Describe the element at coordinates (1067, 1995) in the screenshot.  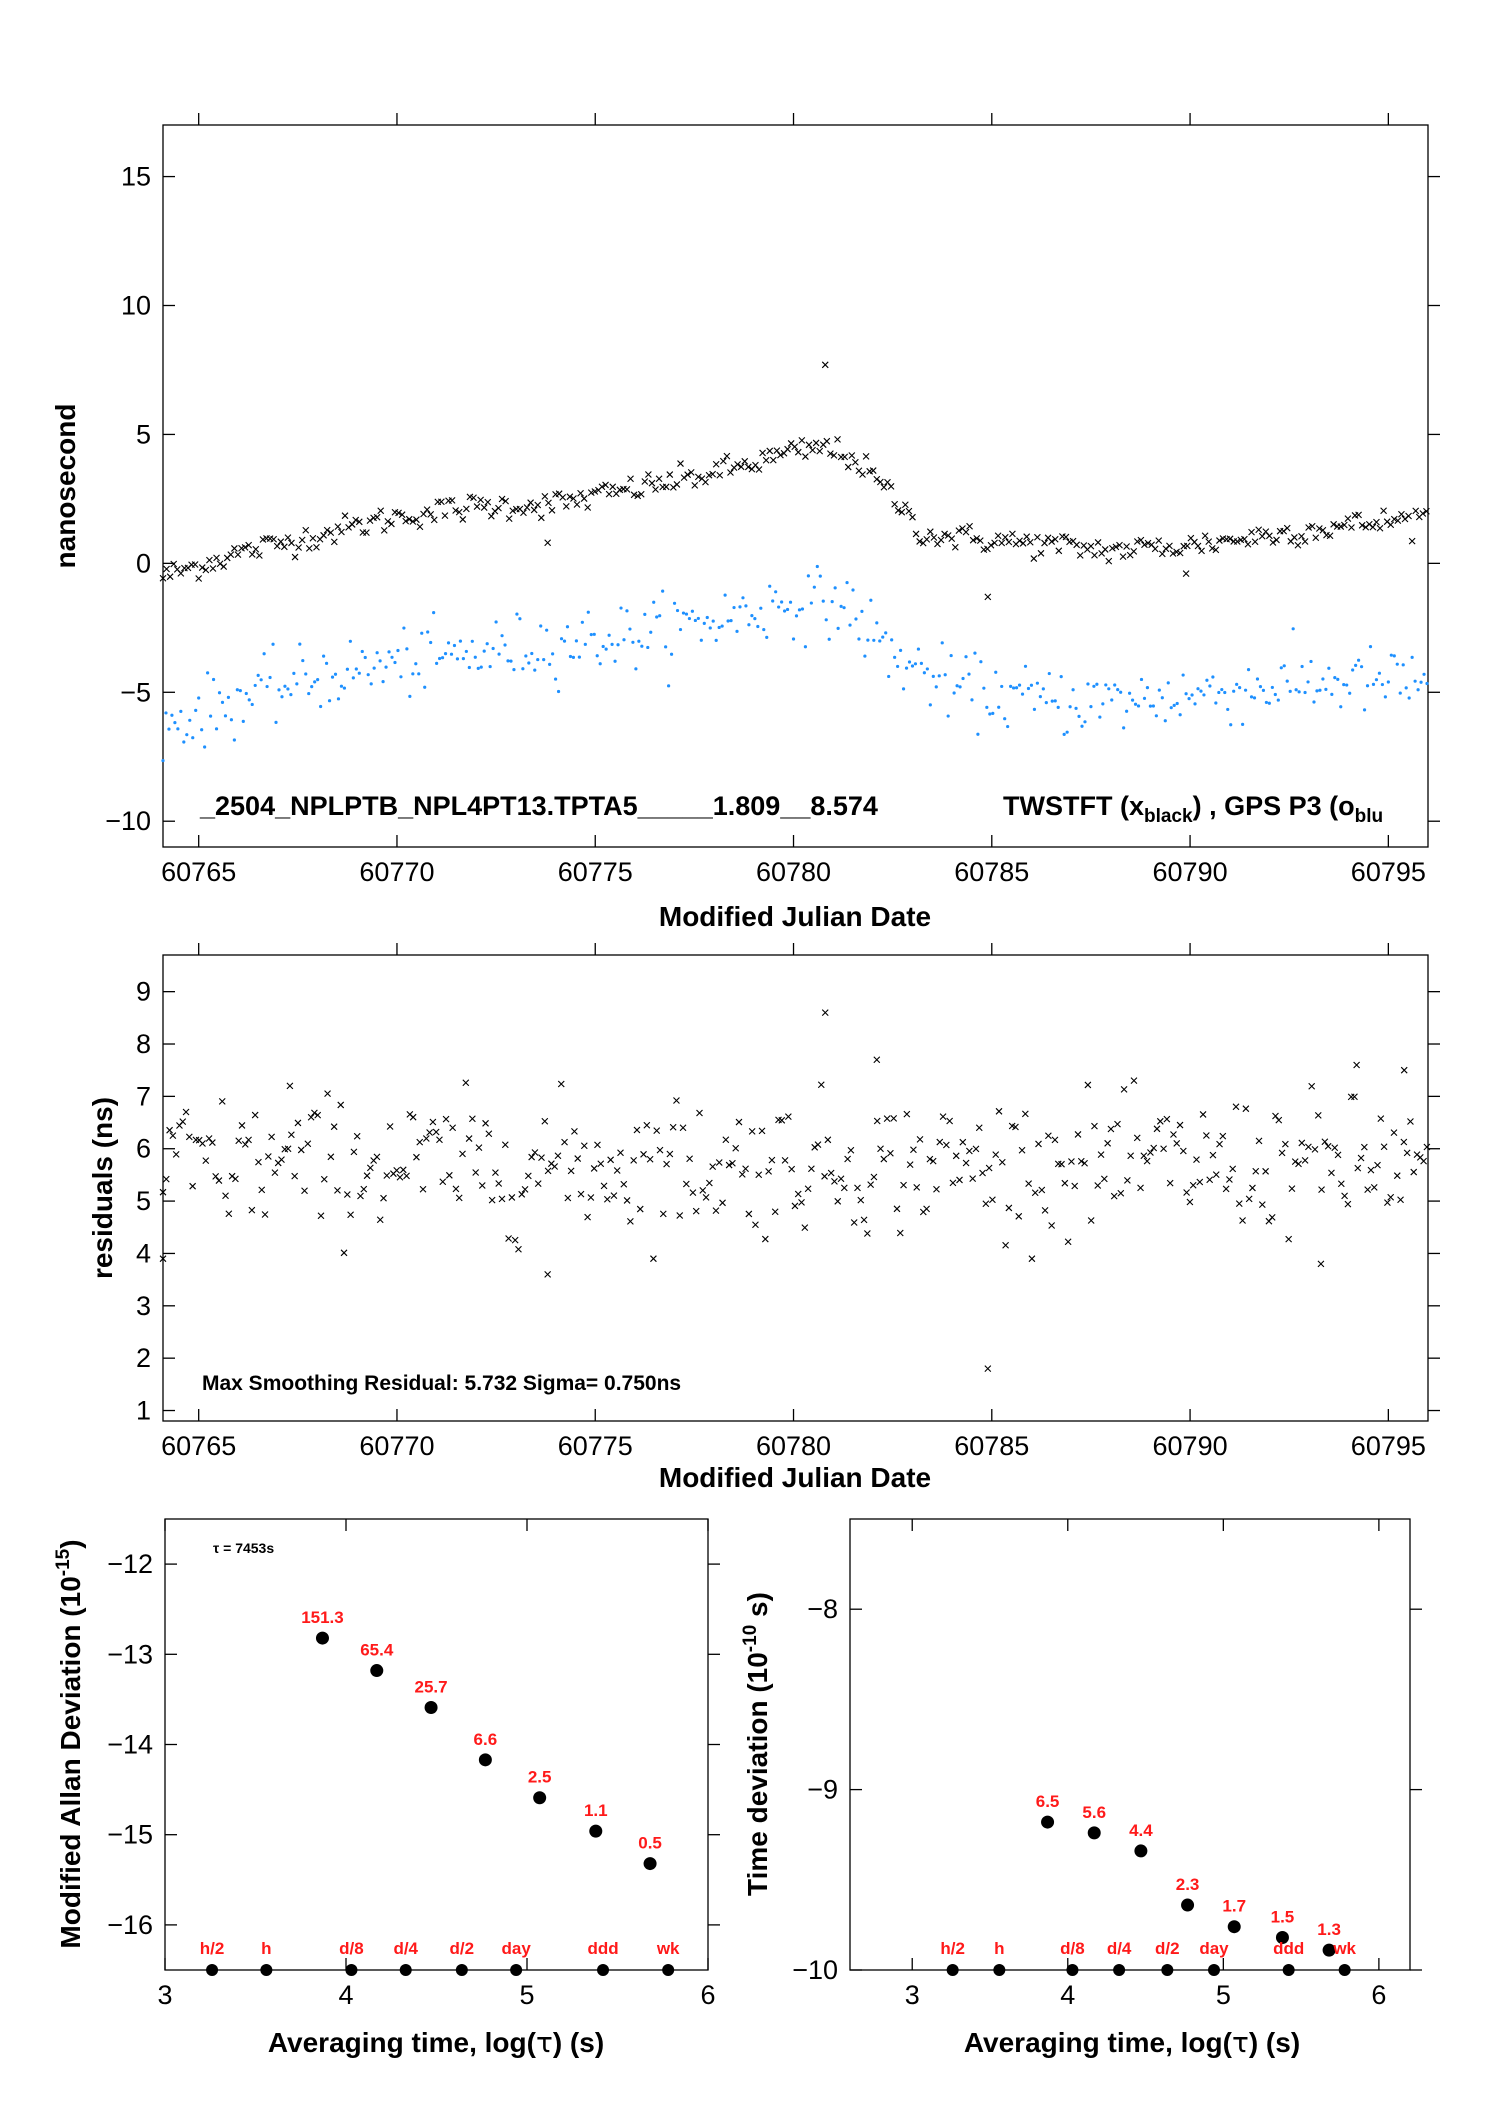
I see `tdev-x-tick-label: 4` at that location.